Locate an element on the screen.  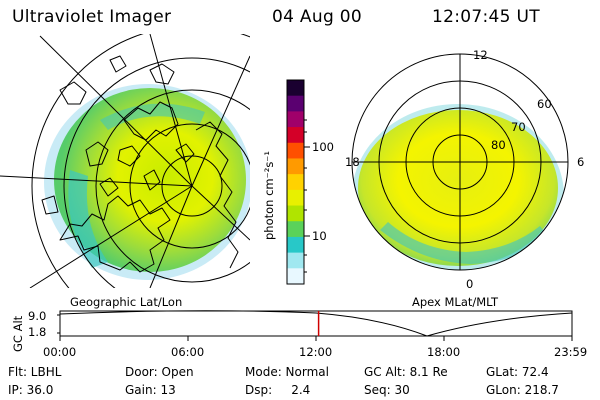
timeline-ticks is located at coordinates (315, 327).